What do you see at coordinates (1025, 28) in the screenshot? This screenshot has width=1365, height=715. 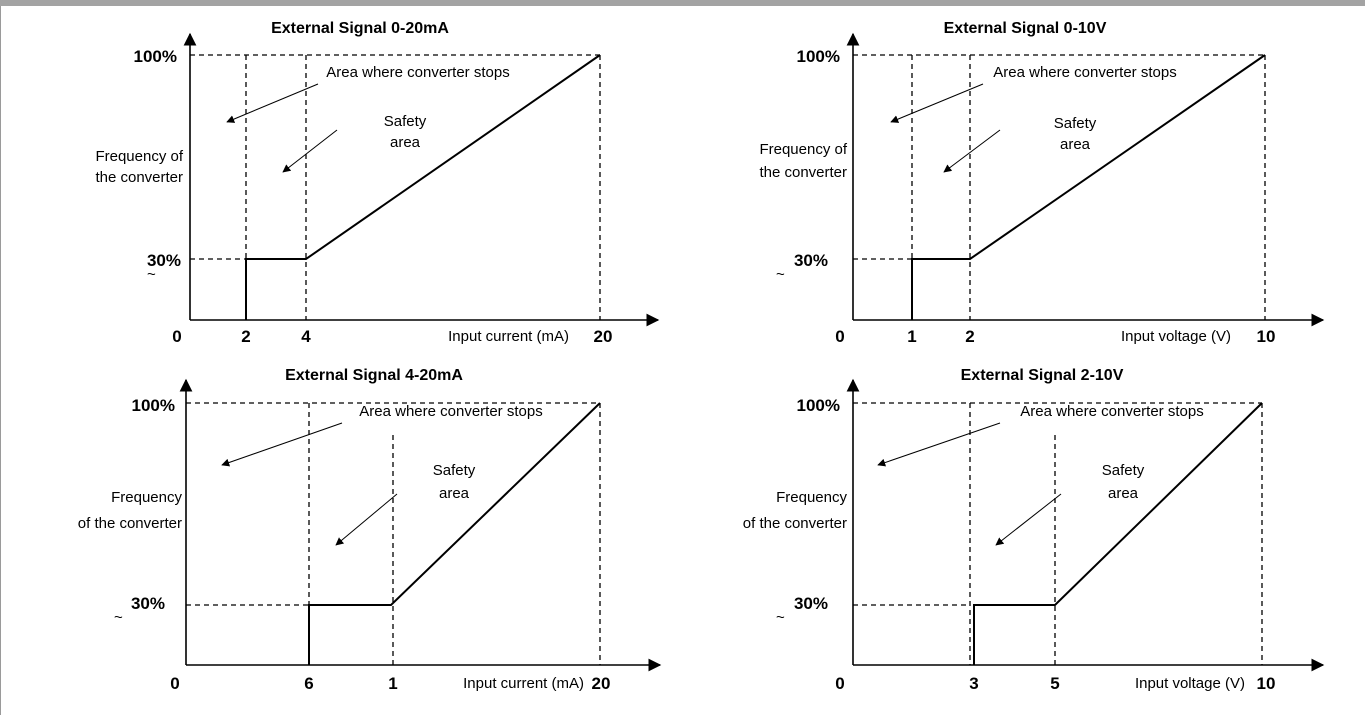 I see `chart-title: External Signal 0-10V` at bounding box center [1025, 28].